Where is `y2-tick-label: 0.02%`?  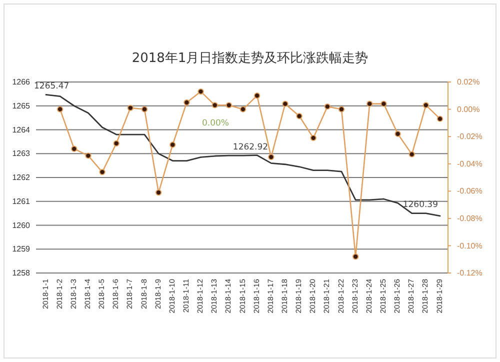
y2-tick-label: 0.02% is located at coordinates (468, 82).